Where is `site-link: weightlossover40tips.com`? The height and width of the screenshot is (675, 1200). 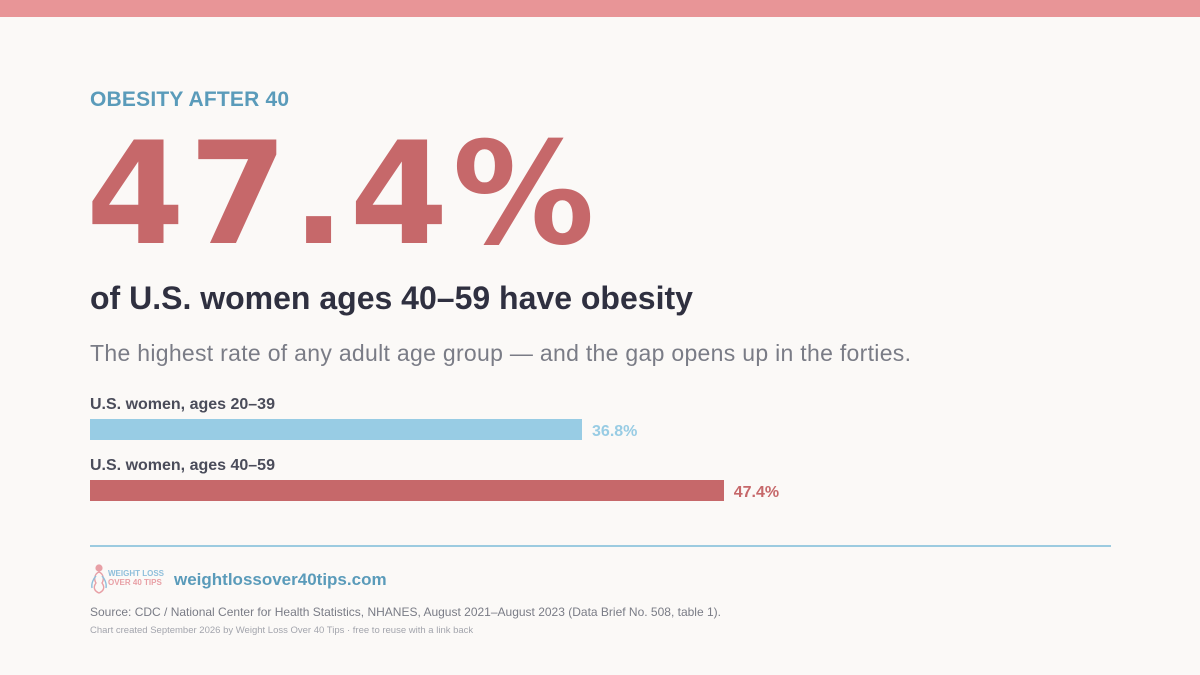
site-link: weightlossover40tips.com is located at coordinates (280, 579).